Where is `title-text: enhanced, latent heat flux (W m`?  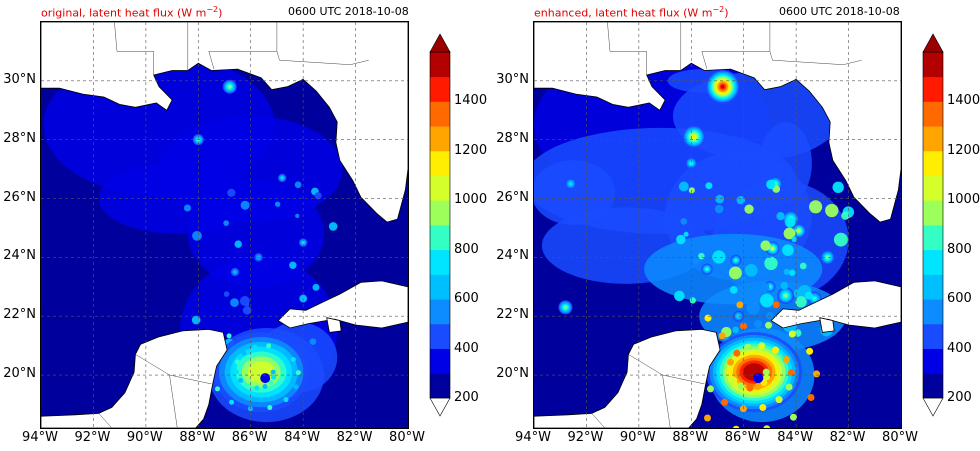 title-text: enhanced, latent heat flux (W m is located at coordinates (623, 13).